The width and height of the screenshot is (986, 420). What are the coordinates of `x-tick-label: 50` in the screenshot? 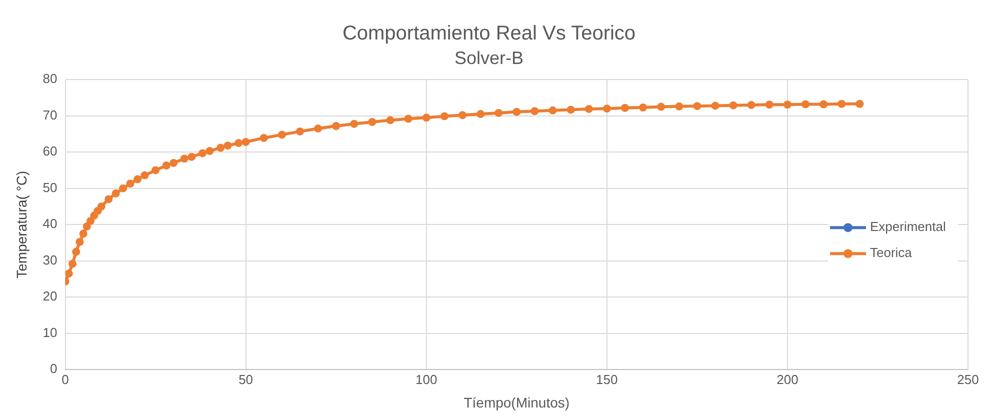 It's located at (246, 379).